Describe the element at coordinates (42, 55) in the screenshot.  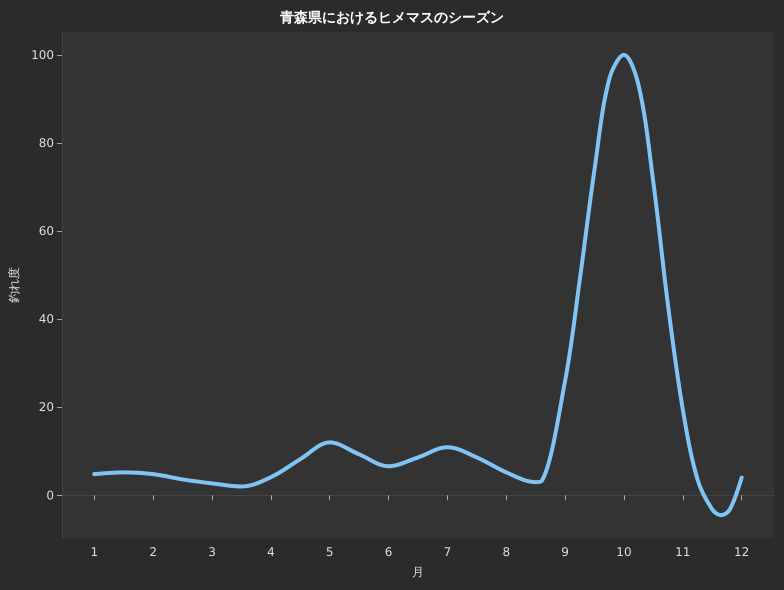
I see `y-tick-label: 100` at that location.